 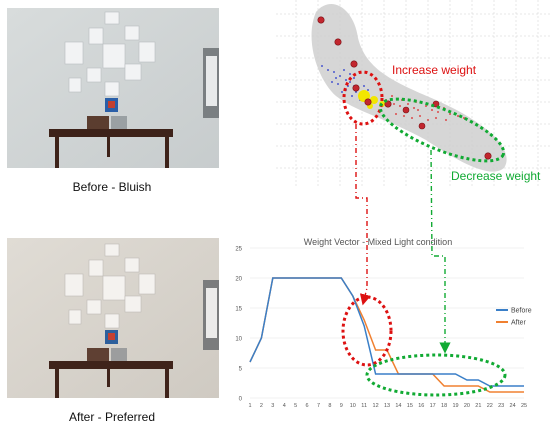 What do you see at coordinates (241, 370) in the screenshot?
I see `y-tick-label: 5` at bounding box center [241, 370].